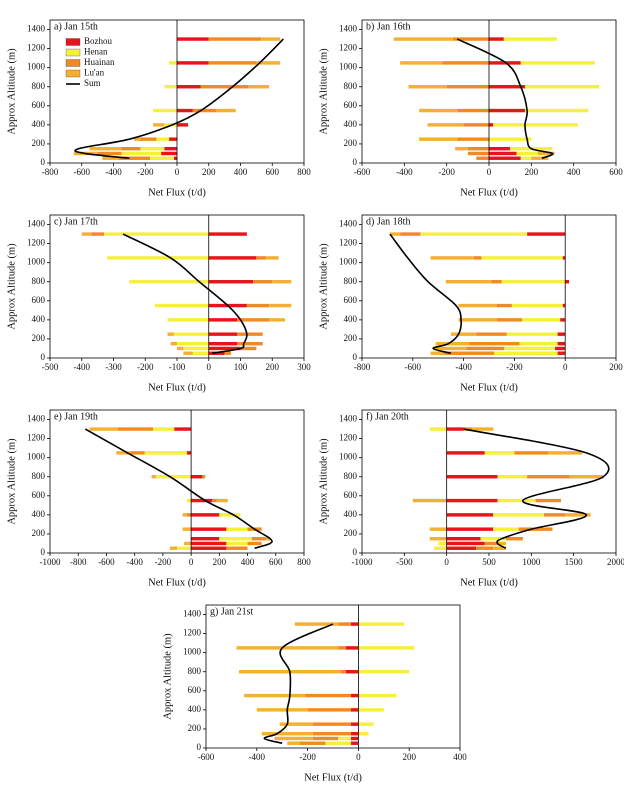 The height and width of the screenshot is (793, 624). I want to click on sum-line, so click(505, 98).